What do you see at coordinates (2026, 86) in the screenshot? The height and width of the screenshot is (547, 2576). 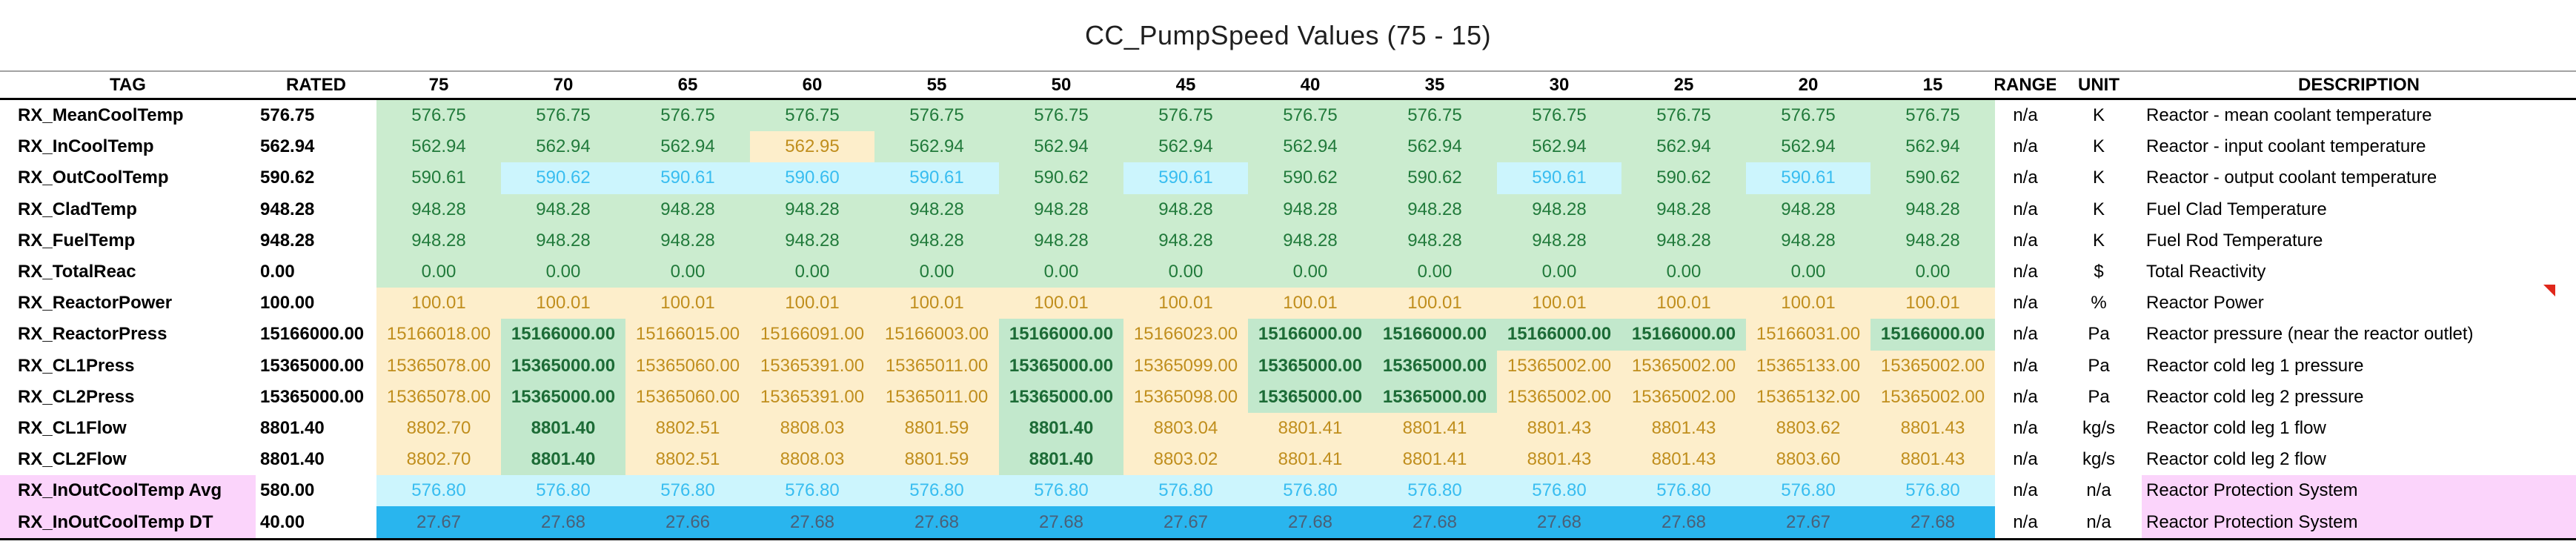 I see `header-range: RANGE` at bounding box center [2026, 86].